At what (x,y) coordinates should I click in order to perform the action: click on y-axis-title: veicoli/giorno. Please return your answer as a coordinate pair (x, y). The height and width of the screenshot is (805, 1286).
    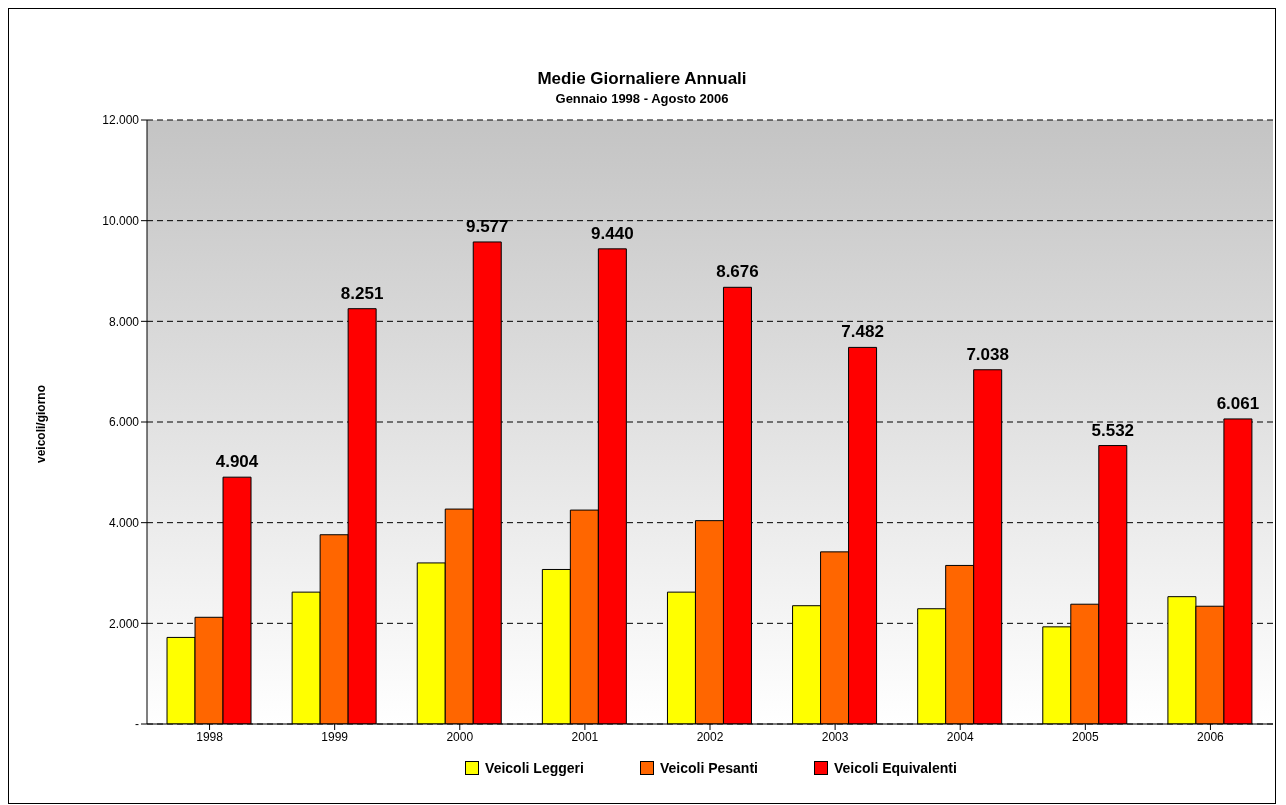
    Looking at the image, I should click on (41, 424).